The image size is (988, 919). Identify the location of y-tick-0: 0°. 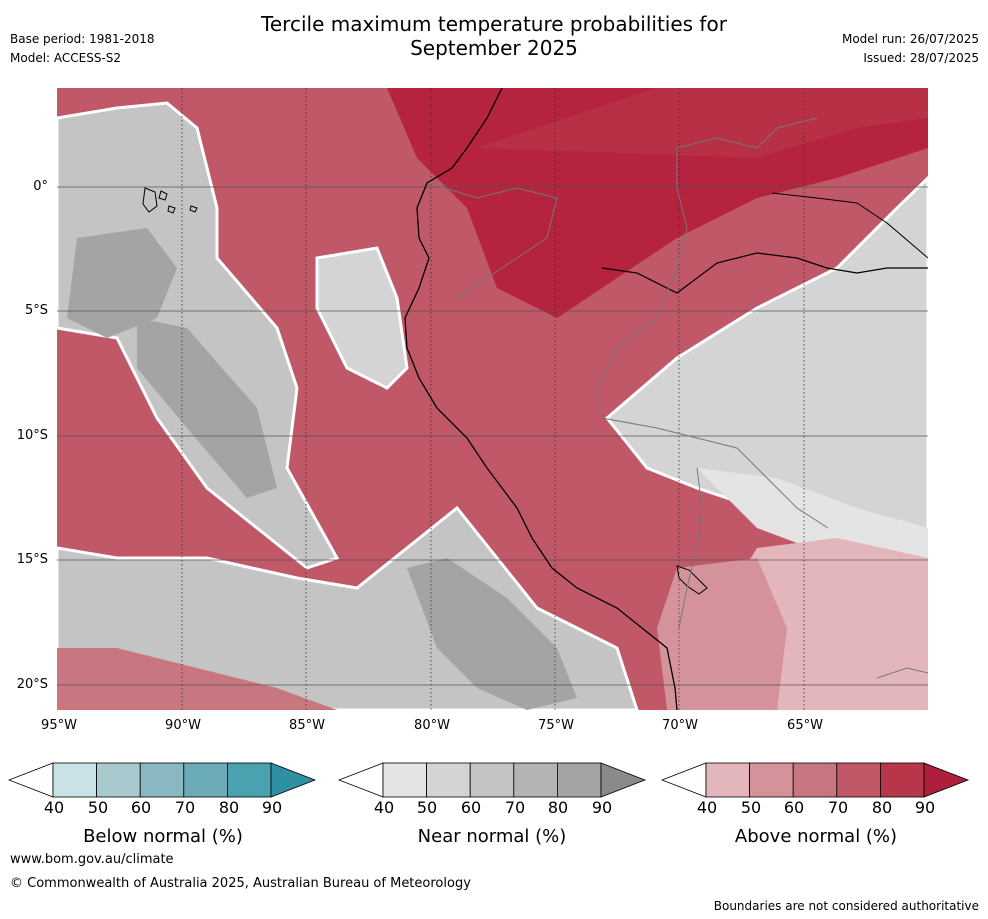
(40, 186).